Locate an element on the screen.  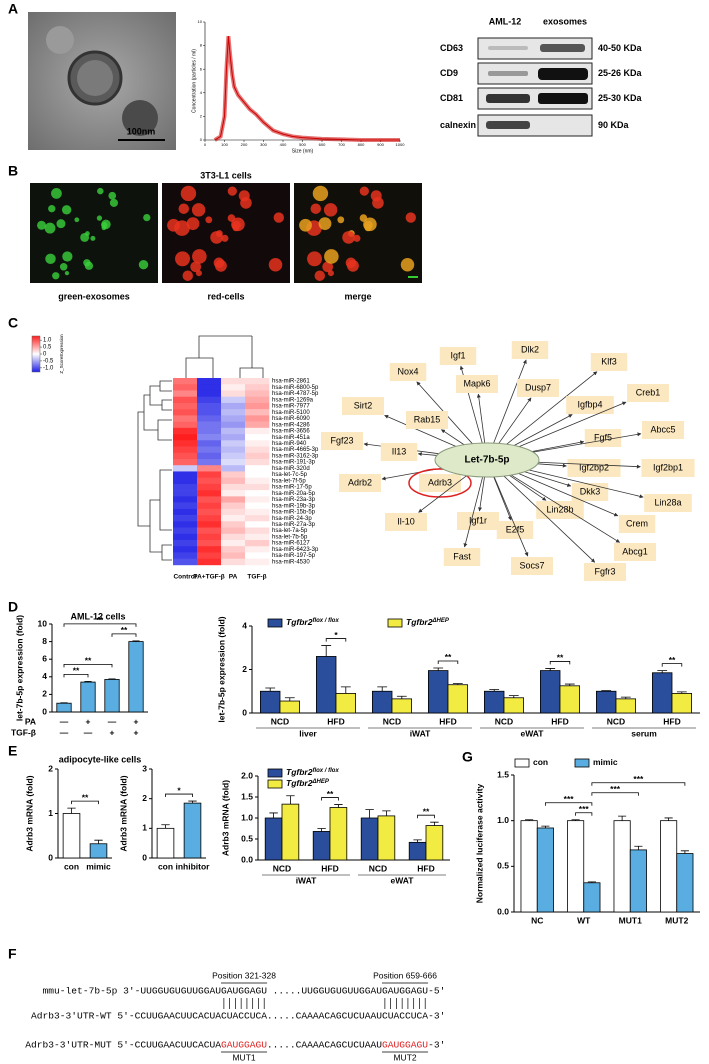
y-tick-label: 1.5 is located at coordinates (247, 796).